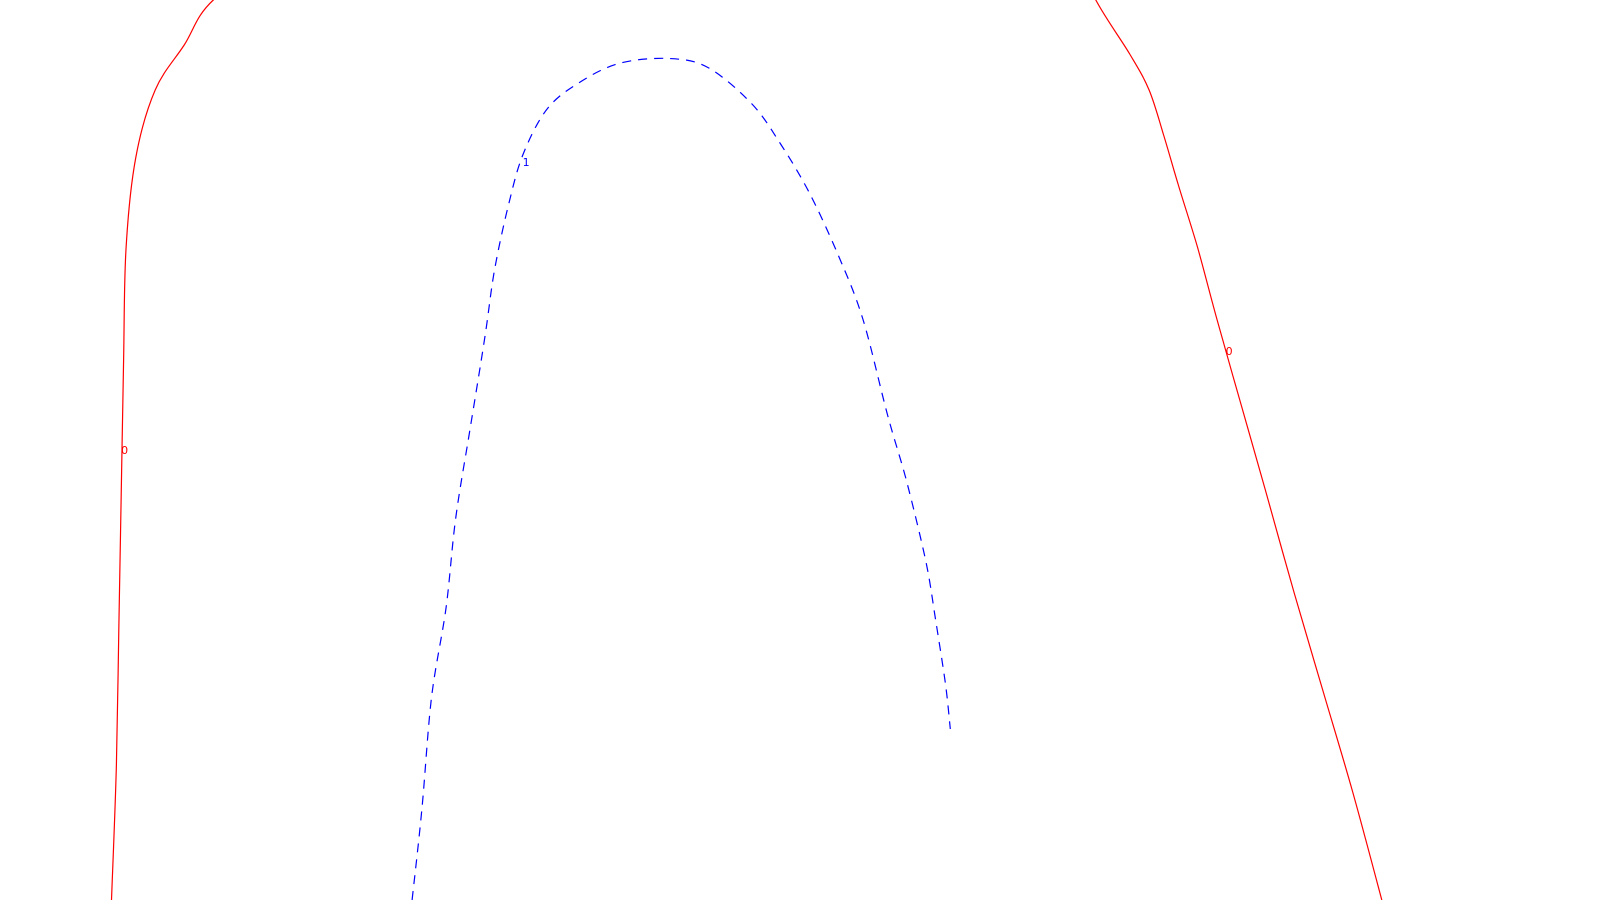 The height and width of the screenshot is (900, 1600). Describe the element at coordinates (526, 162) in the screenshot. I see `contour-label-level-1: 1` at that location.